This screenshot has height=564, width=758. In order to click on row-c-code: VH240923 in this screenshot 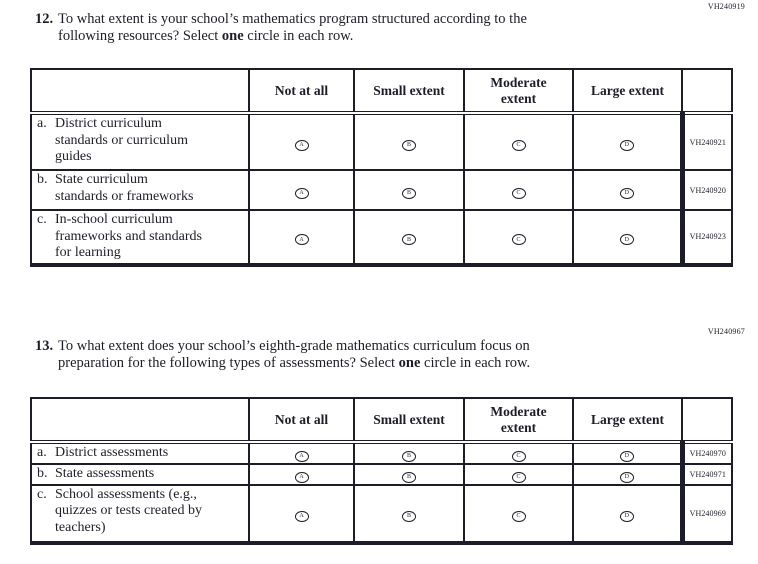, I will do `click(706, 237)`.